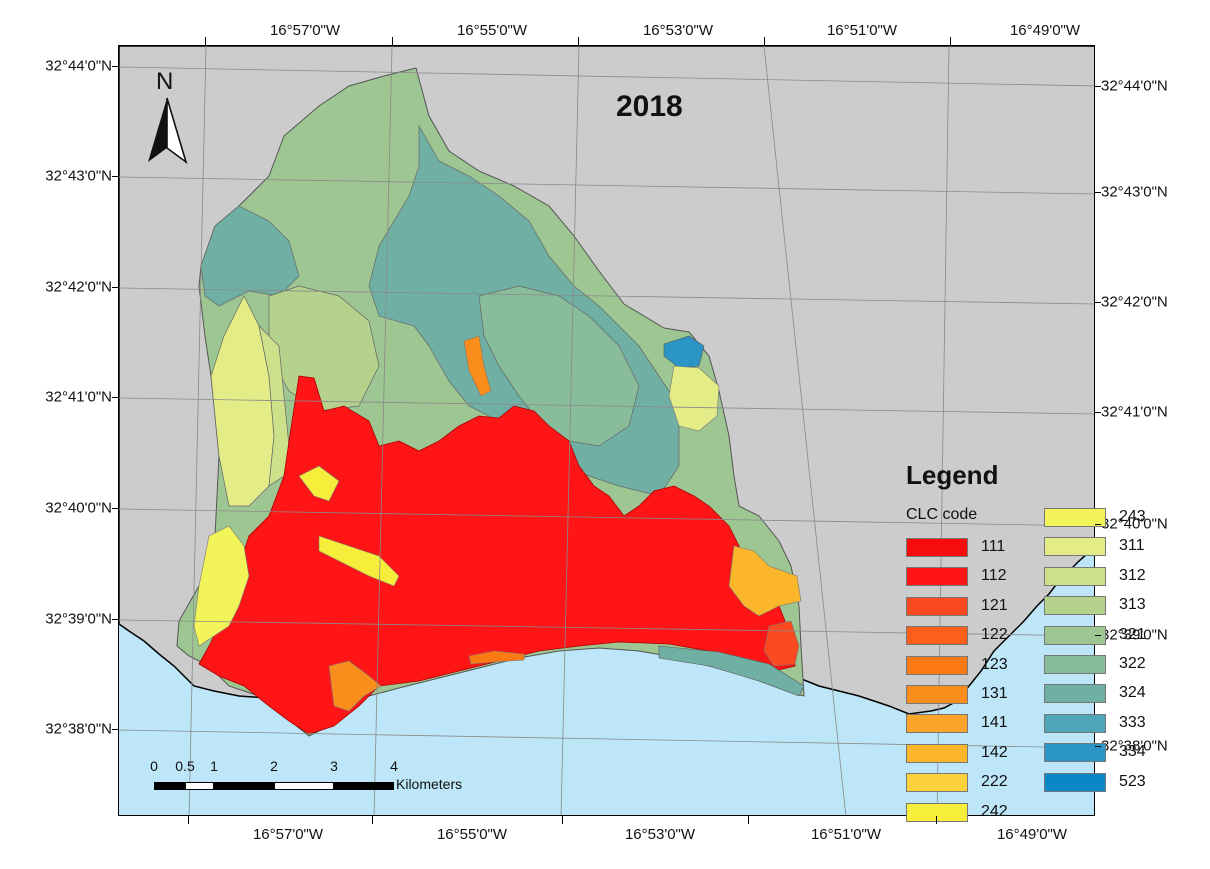 The height and width of the screenshot is (869, 1210). What do you see at coordinates (765, 581) in the screenshot?
I see `zone-141-east` at bounding box center [765, 581].